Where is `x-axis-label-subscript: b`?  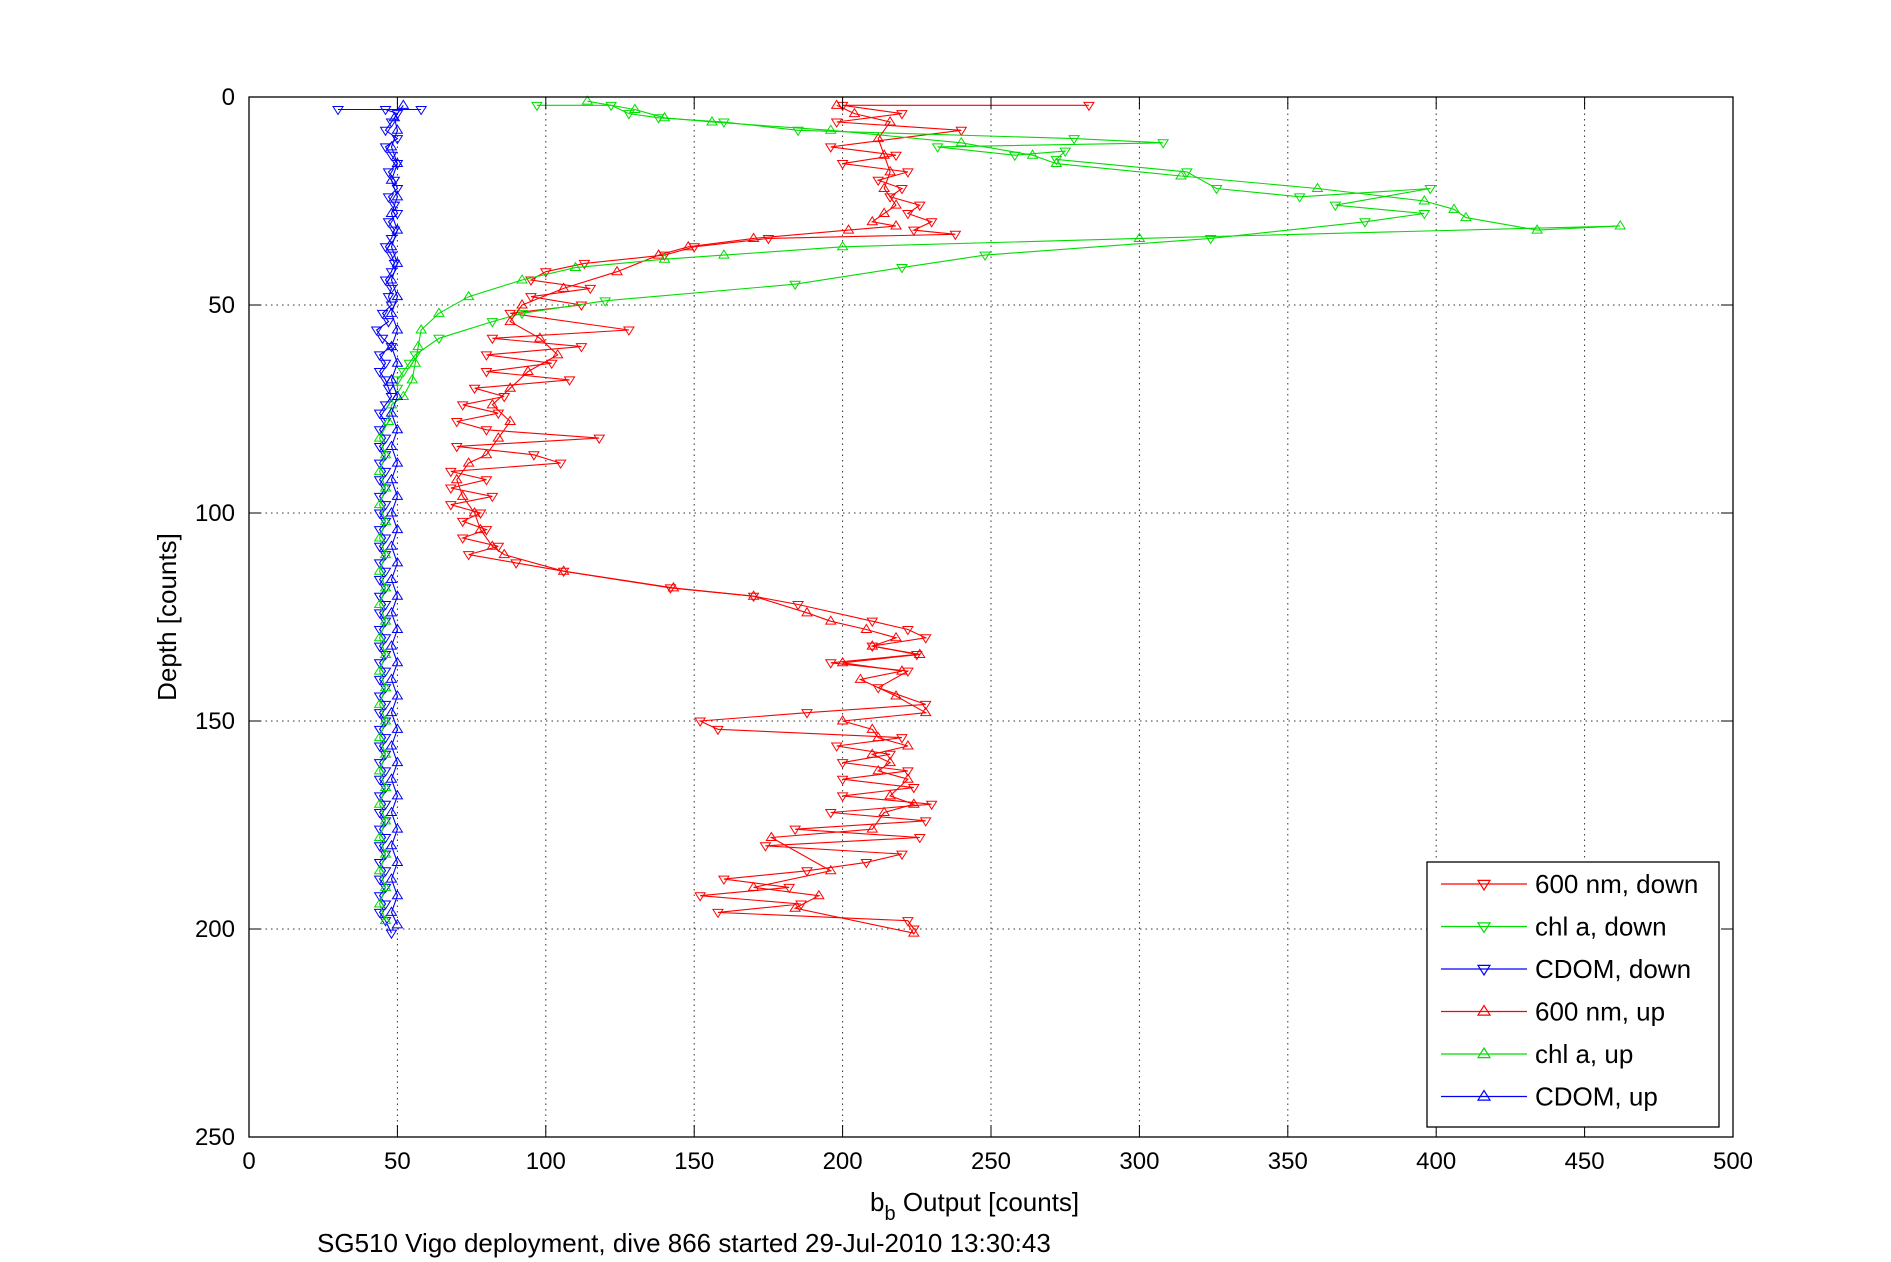 x-axis-label-subscript: b is located at coordinates (889, 1214).